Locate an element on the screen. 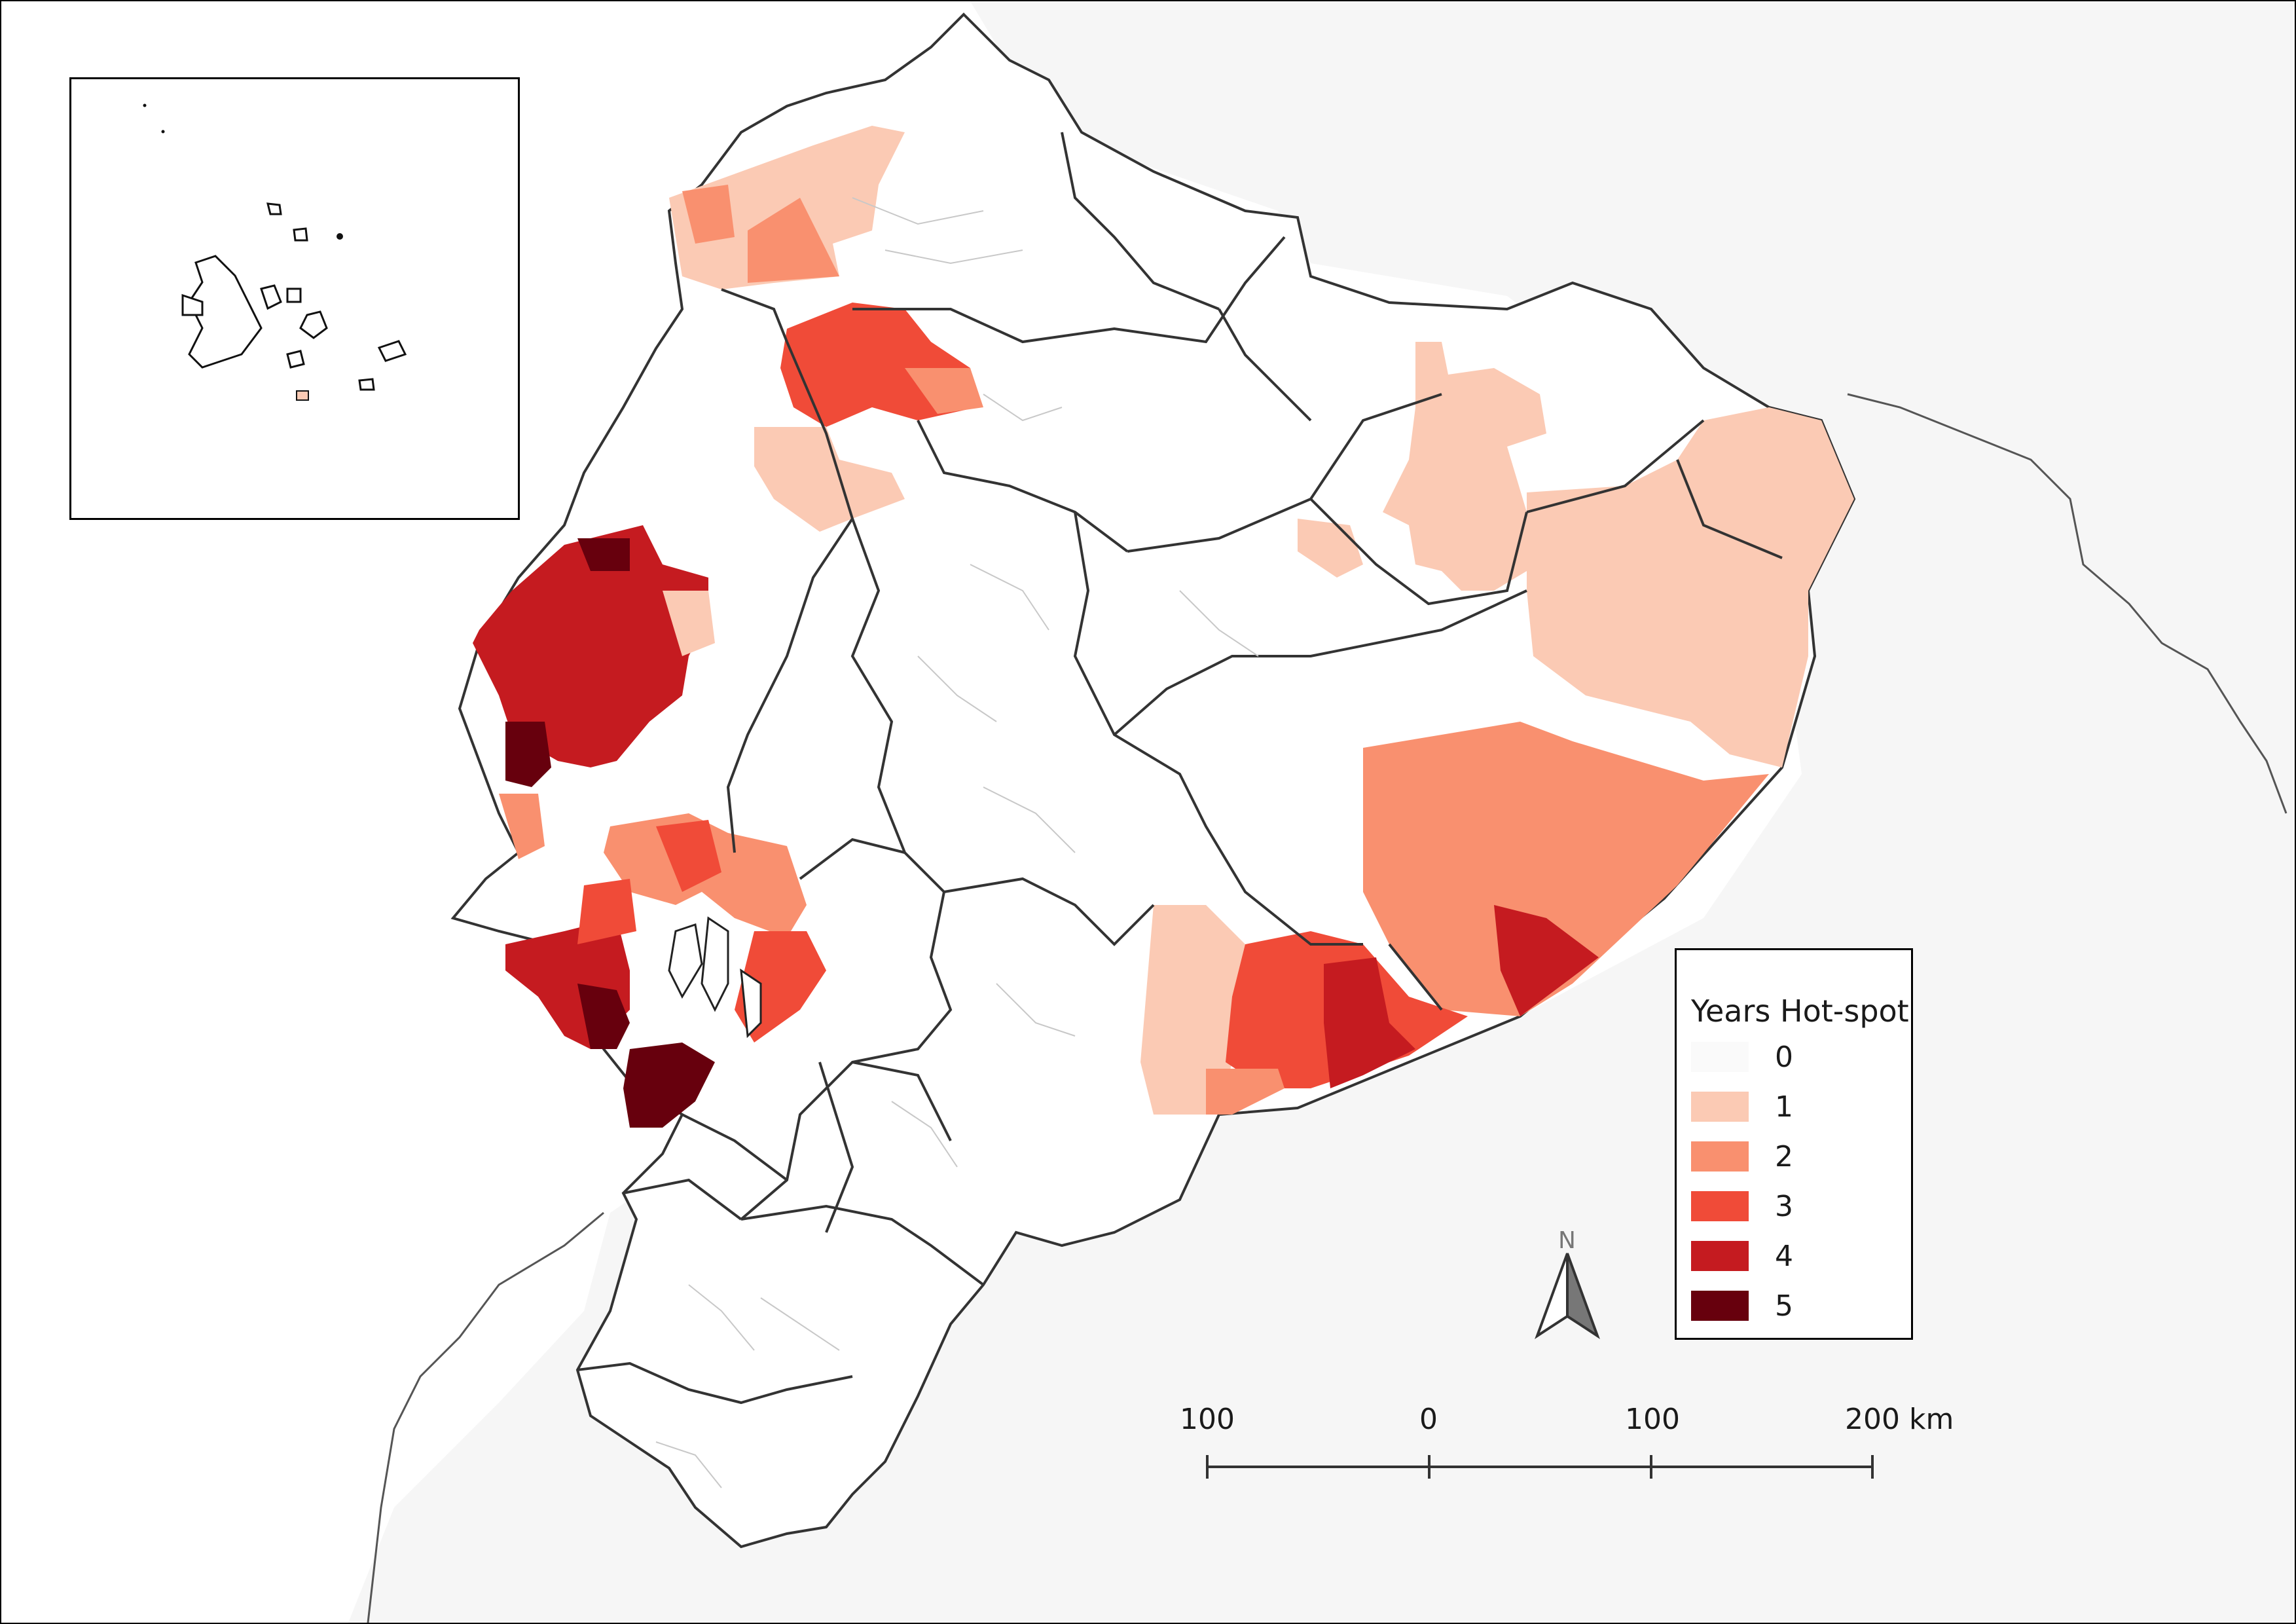 The image size is (2296, 1624). legend-item-5: 5 is located at coordinates (1796, 1307).